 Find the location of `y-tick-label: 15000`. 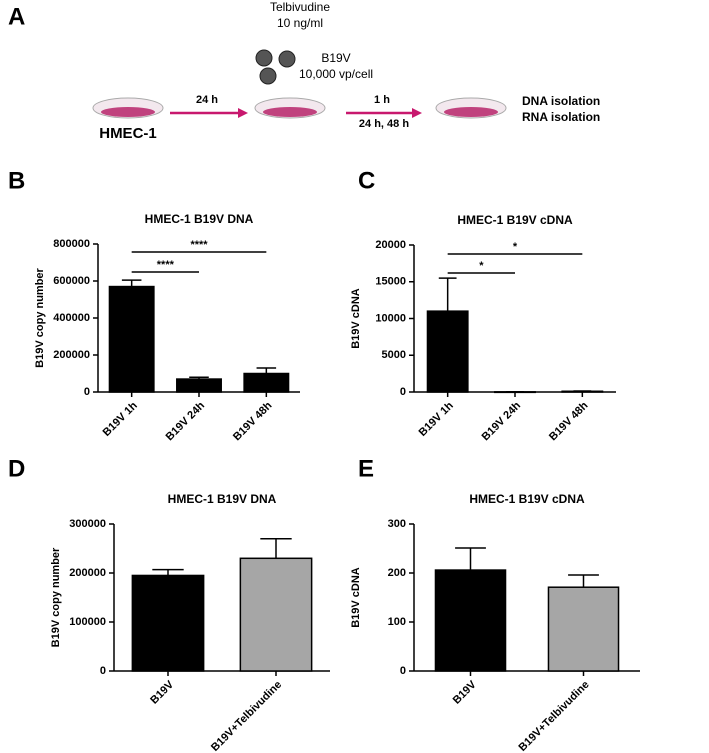

y-tick-label: 15000 is located at coordinates (390, 282).